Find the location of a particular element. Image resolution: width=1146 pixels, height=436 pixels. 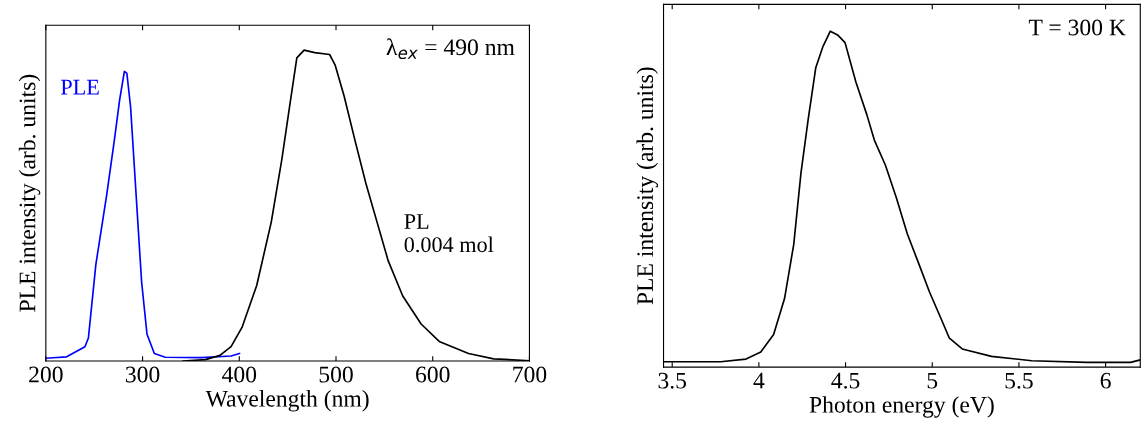

x-tick-label: 3.5 is located at coordinates (672, 380).